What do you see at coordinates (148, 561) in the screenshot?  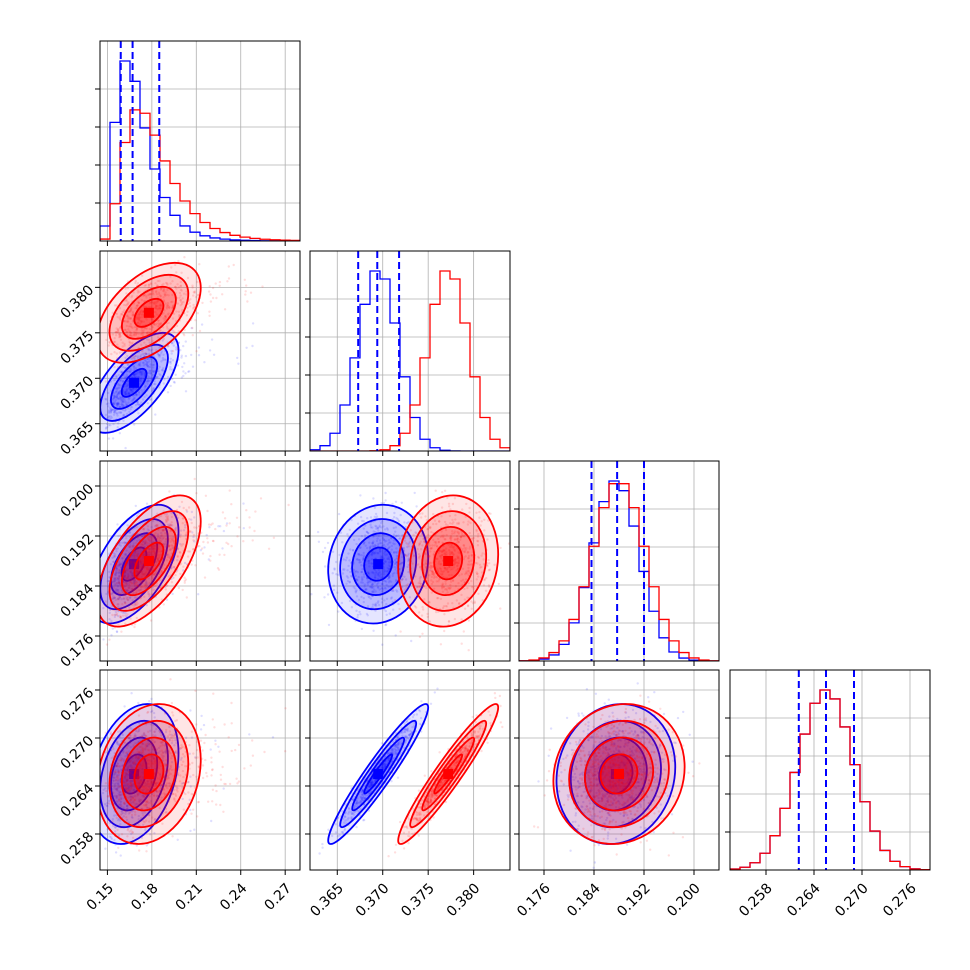 I see `density-peak-red` at bounding box center [148, 561].